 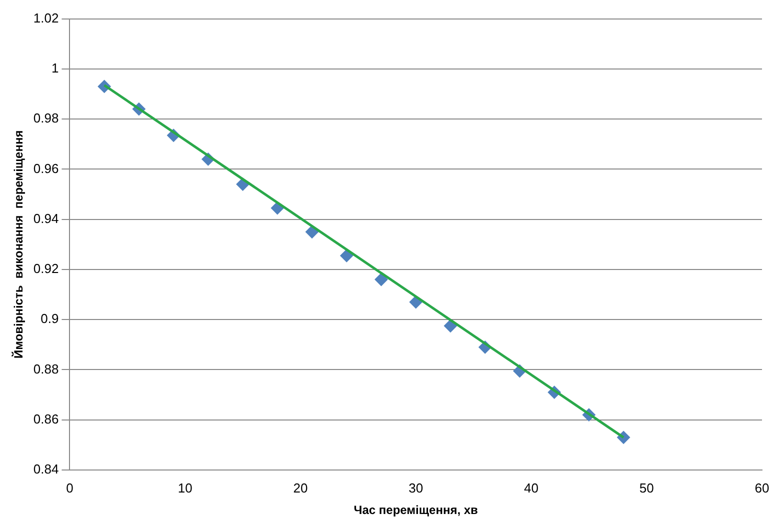 What do you see at coordinates (19, 244) in the screenshot?
I see `y-axis-title: Ймовірність виконання переміщення` at bounding box center [19, 244].